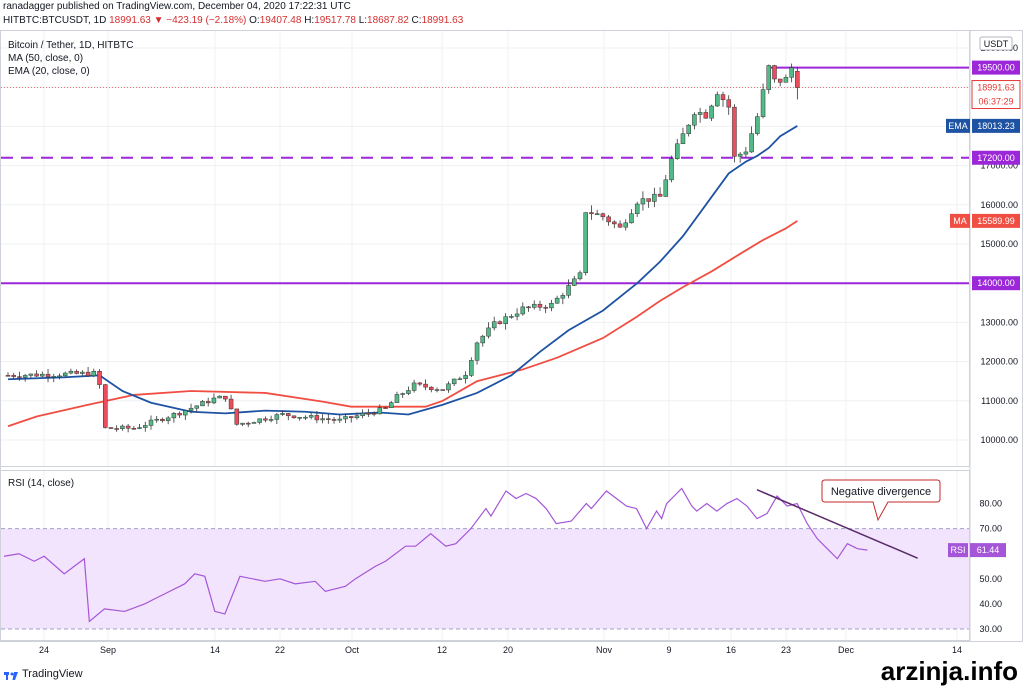  I want to click on badge-rsi-value-bg, so click(988, 550).